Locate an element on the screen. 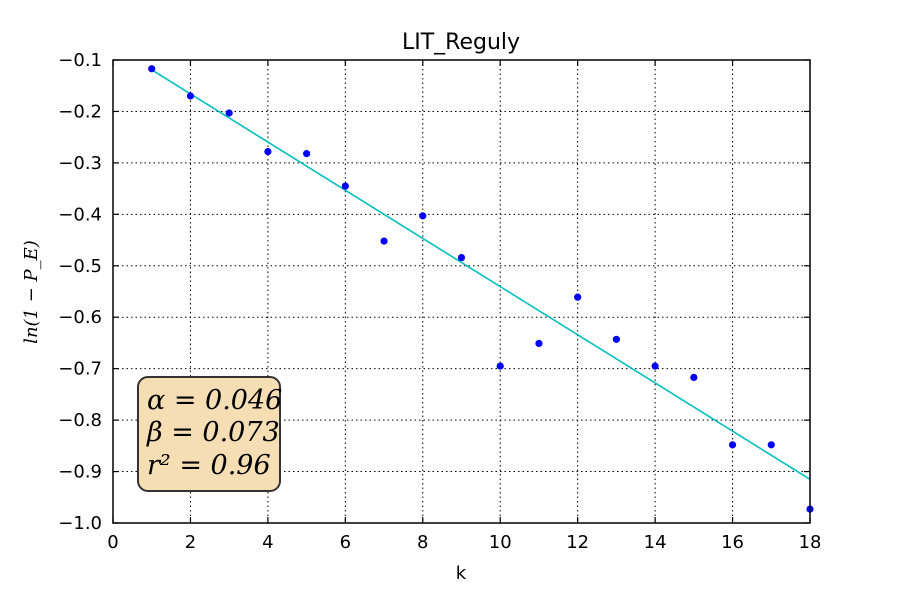 This screenshot has width=900, height=600. y-tick-label: −0.8 is located at coordinates (80, 420).